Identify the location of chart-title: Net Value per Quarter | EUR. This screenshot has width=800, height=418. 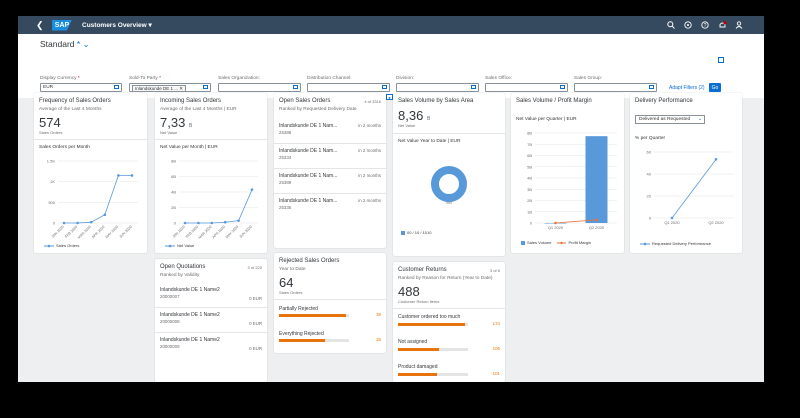
(546, 119).